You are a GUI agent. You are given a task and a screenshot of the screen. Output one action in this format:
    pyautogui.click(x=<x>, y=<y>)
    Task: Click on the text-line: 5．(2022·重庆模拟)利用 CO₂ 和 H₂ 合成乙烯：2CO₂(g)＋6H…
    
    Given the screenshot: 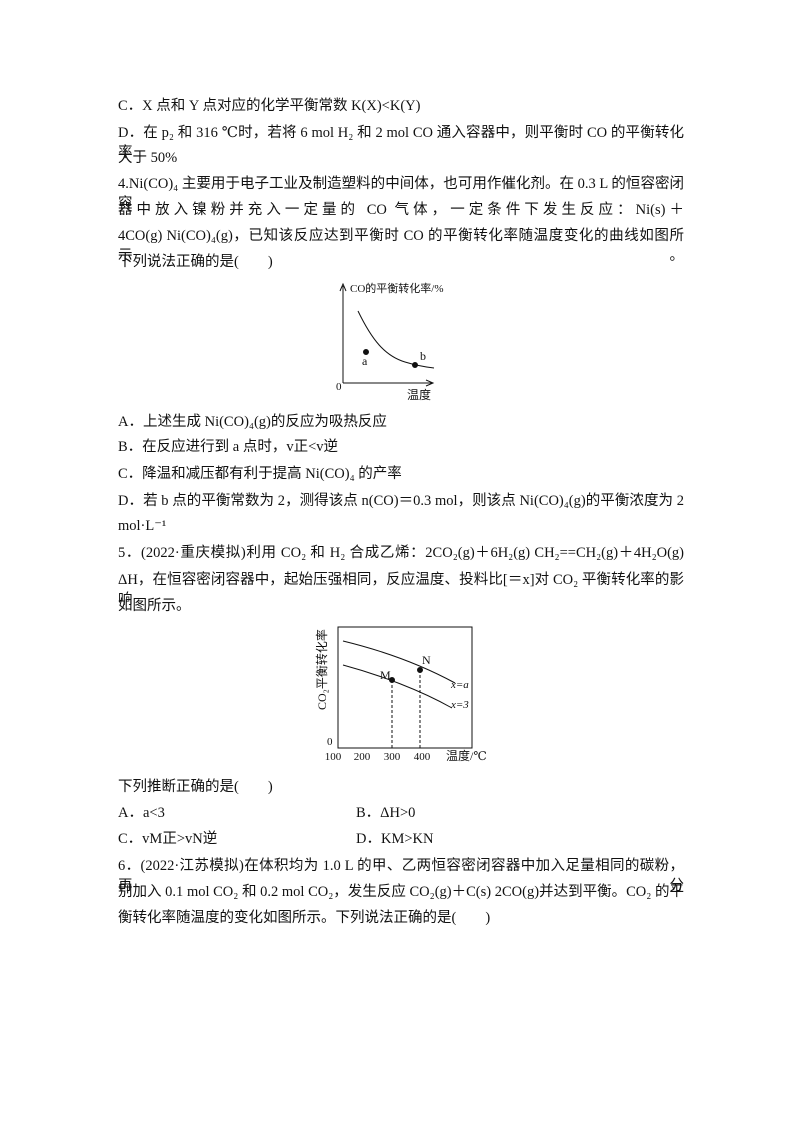 What is the action you would take?
    pyautogui.click(x=401, y=553)
    